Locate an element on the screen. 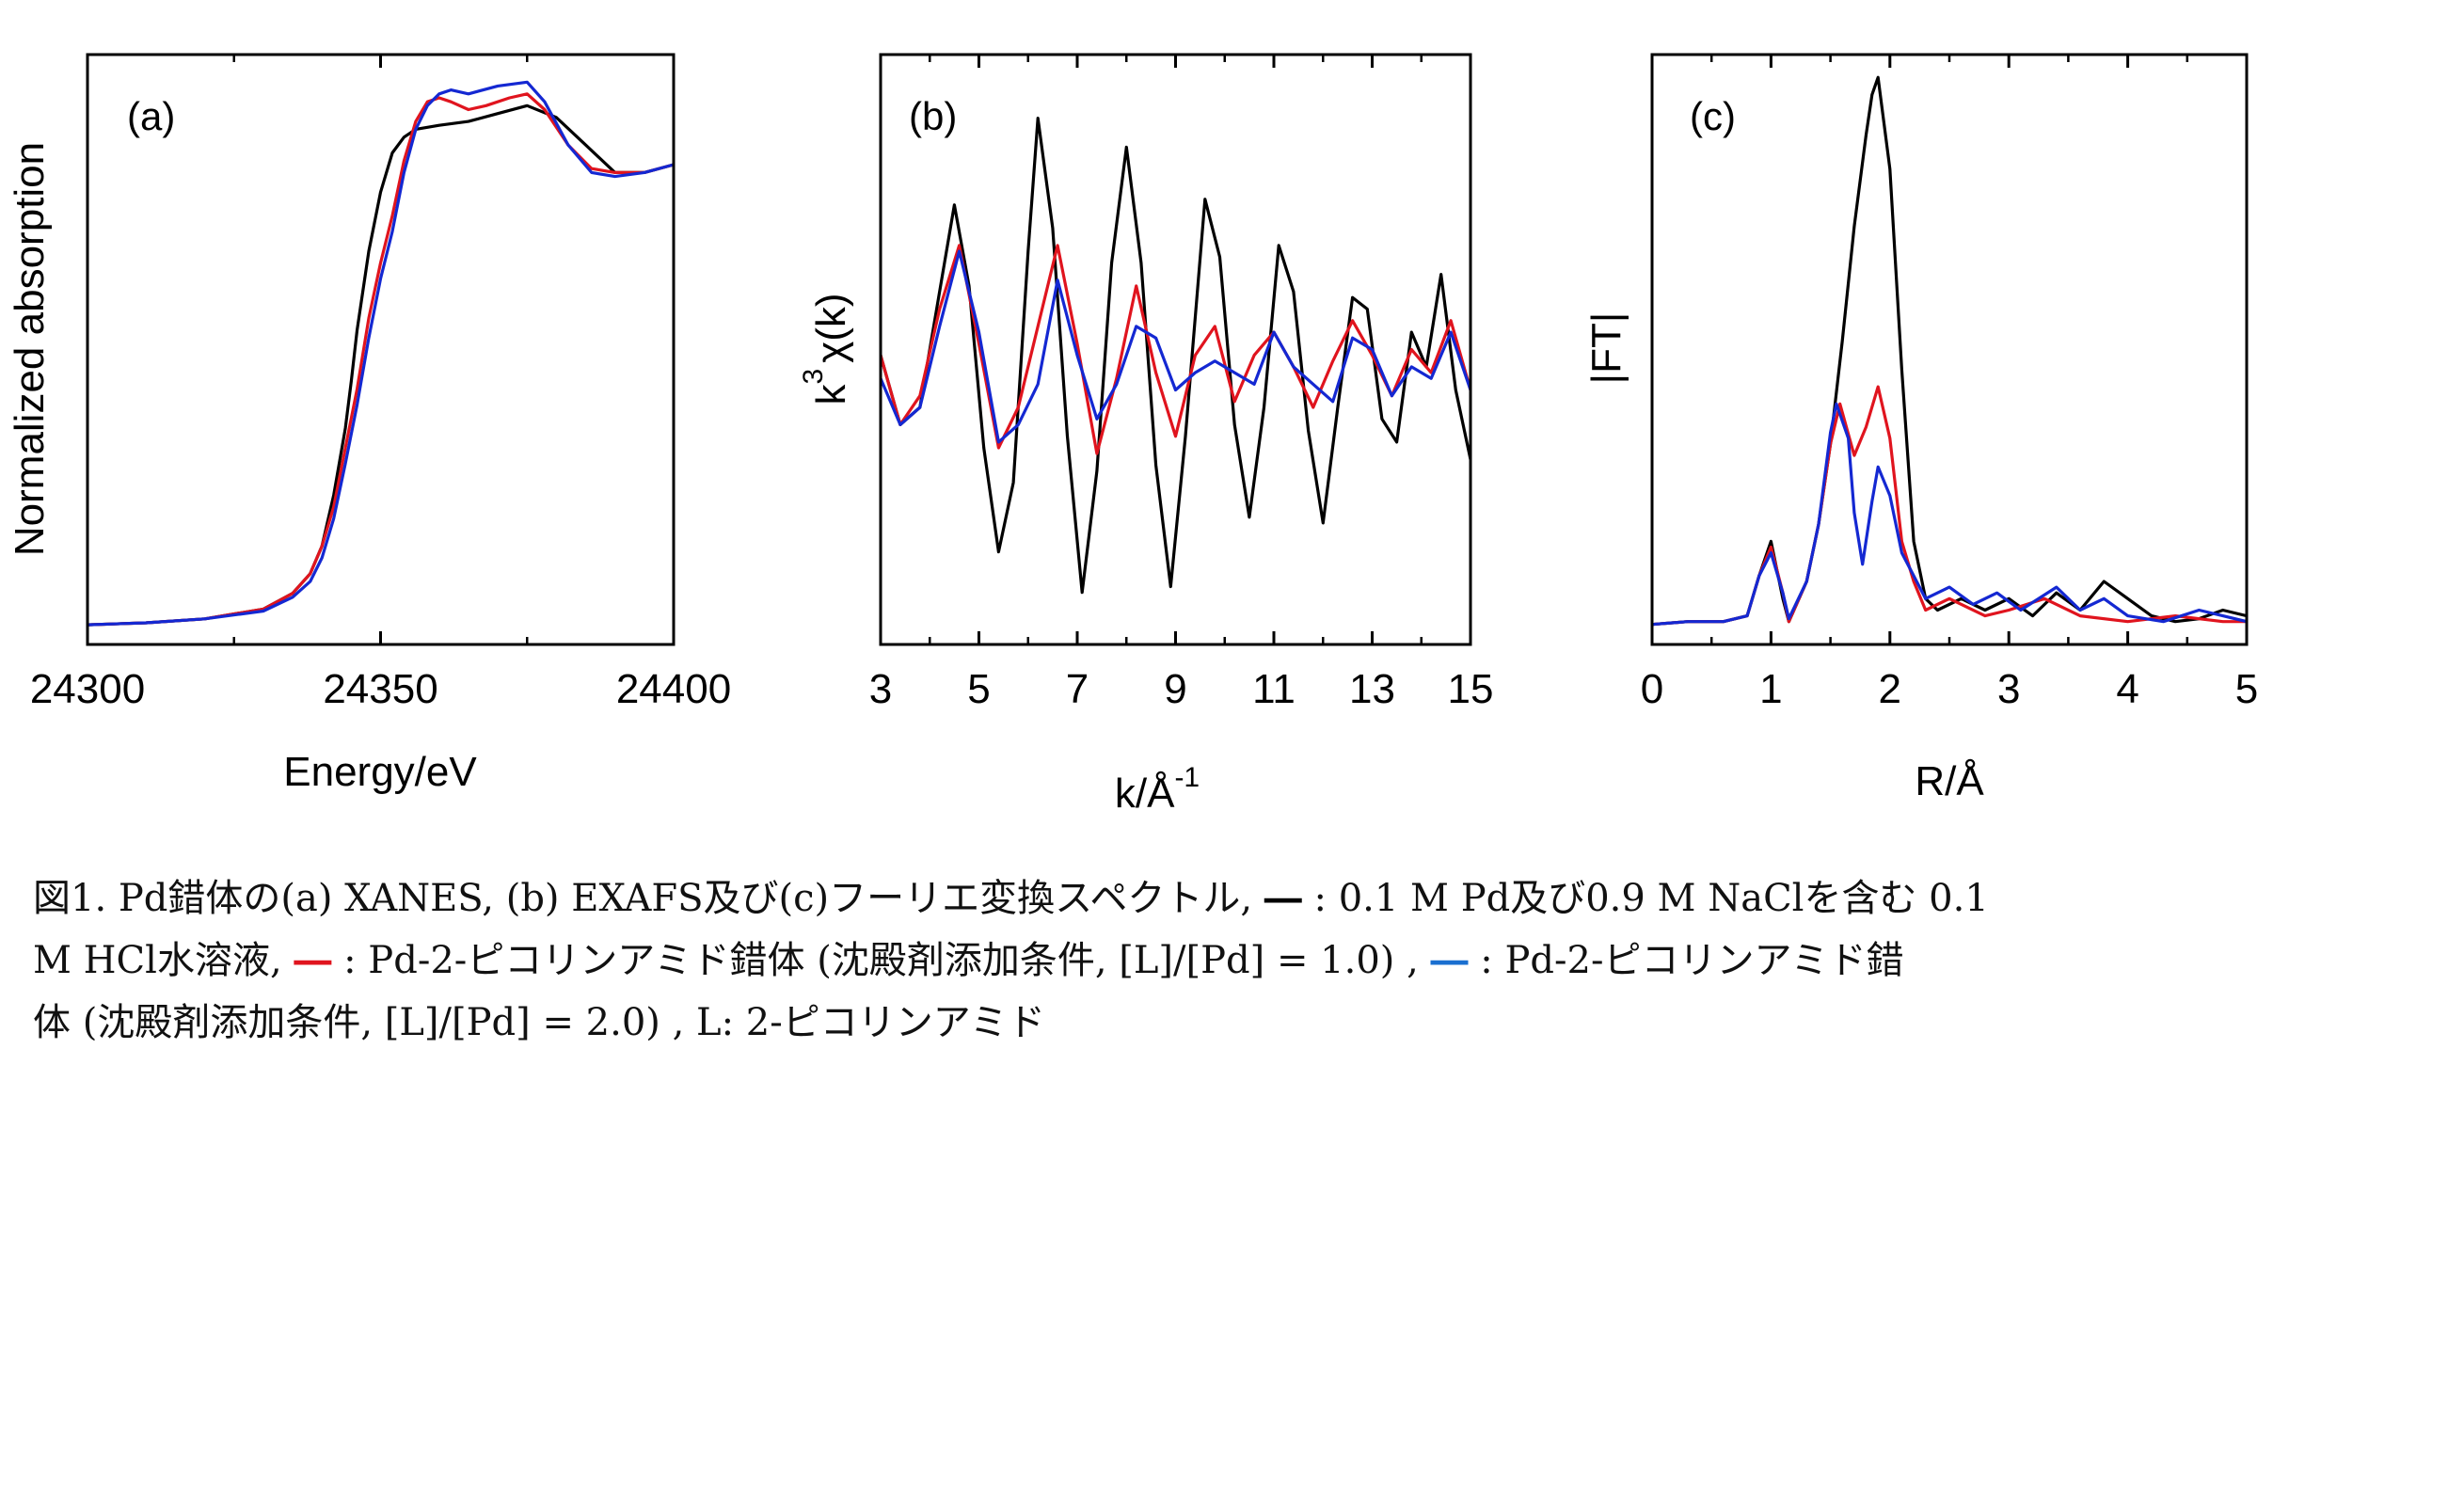 This screenshot has height=1510, width=2464. panel-c-xtick-label: 0 is located at coordinates (1652, 689).